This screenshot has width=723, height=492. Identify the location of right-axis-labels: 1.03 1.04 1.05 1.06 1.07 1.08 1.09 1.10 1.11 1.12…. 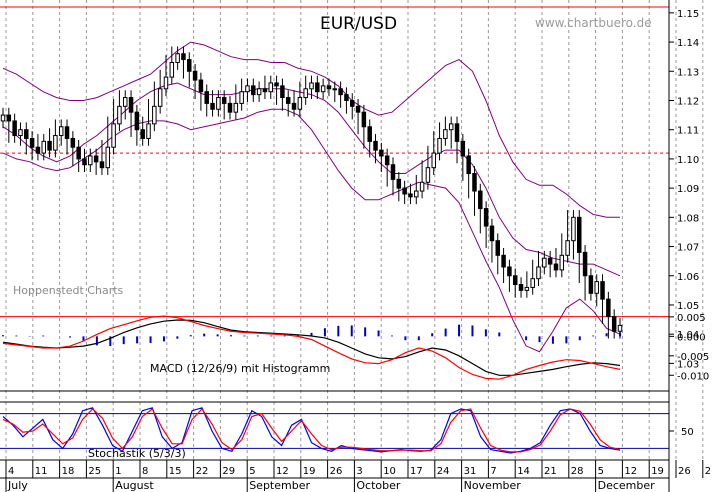
(689, 223).